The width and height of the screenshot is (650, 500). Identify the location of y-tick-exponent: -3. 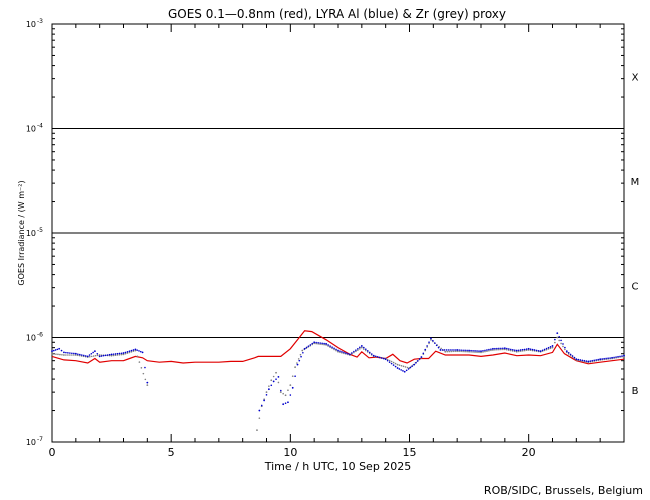
(40, 21).